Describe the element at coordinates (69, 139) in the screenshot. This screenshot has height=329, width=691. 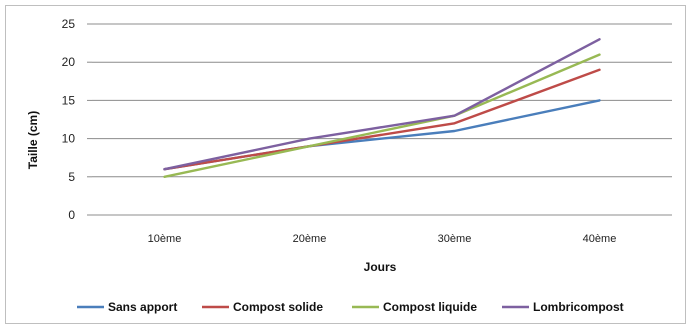
I see `y-tick-label: 10` at that location.